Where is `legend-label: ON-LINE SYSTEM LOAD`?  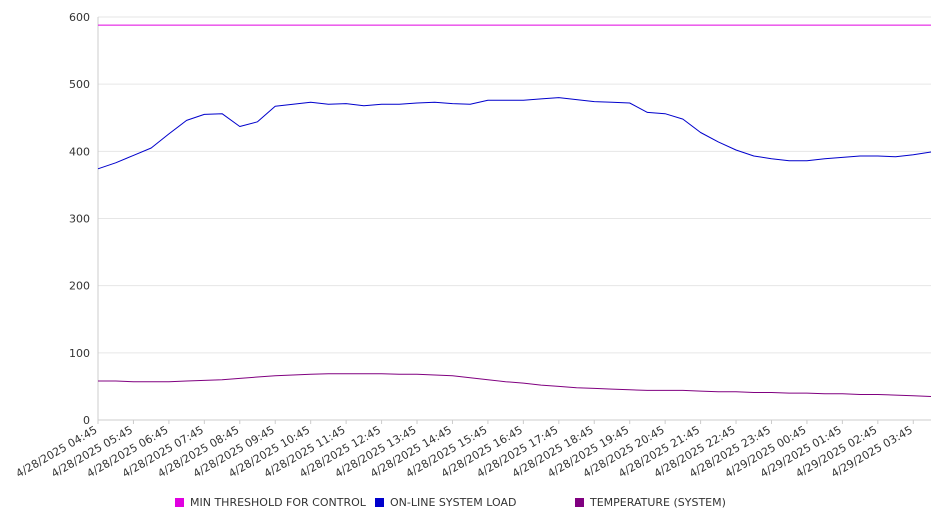
legend-label: ON-LINE SYSTEM LOAD is located at coordinates (453, 502).